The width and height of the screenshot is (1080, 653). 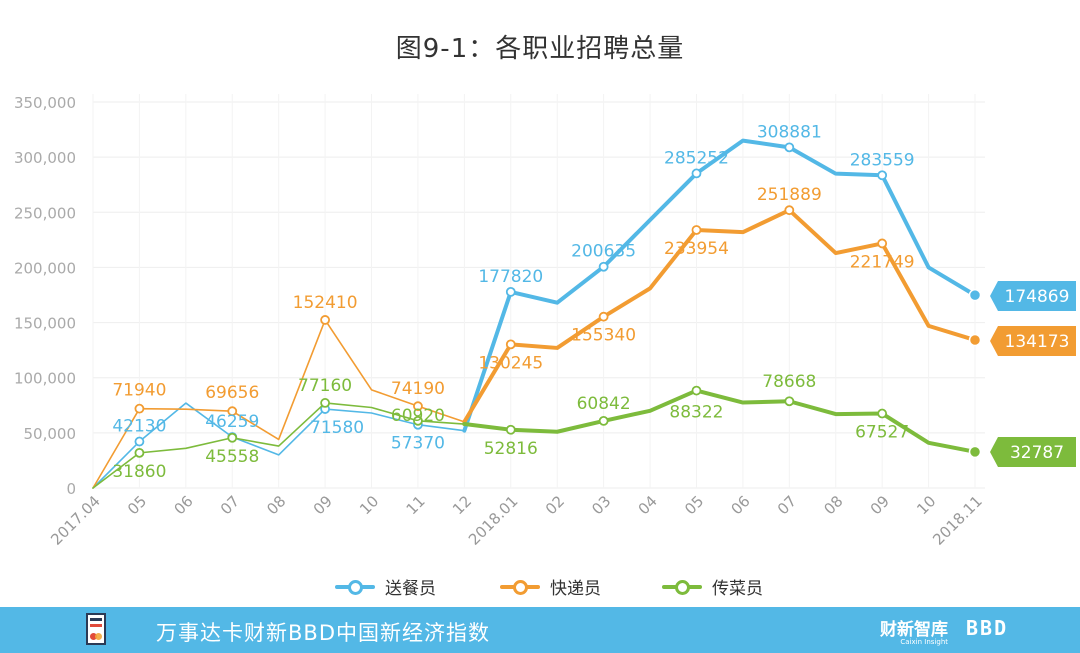 What do you see at coordinates (789, 195) in the screenshot?
I see `data-label: 251889` at bounding box center [789, 195].